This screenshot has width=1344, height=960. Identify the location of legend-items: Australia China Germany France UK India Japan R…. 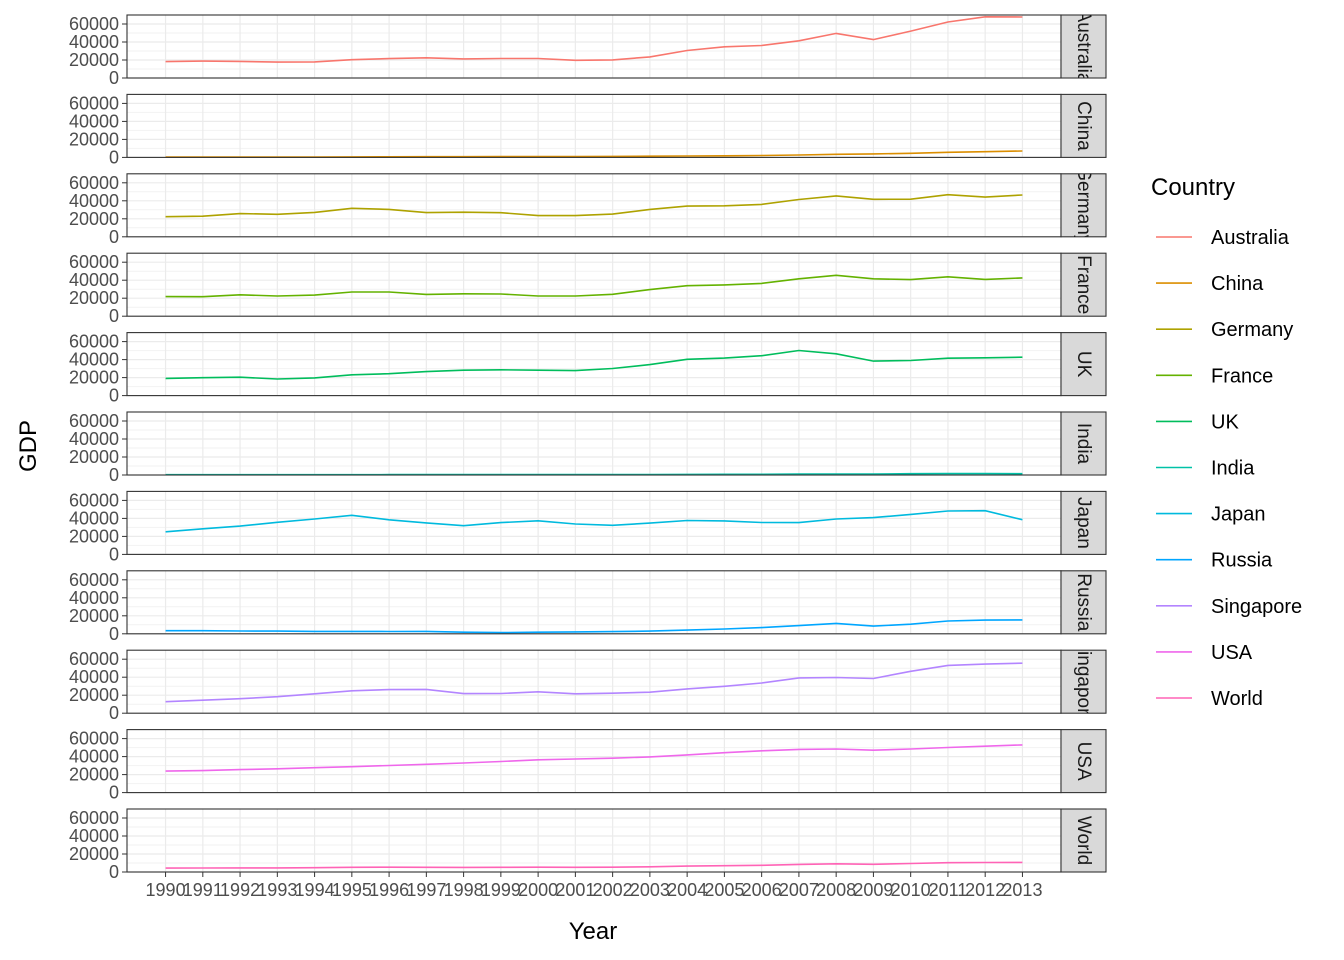
(1229, 468).